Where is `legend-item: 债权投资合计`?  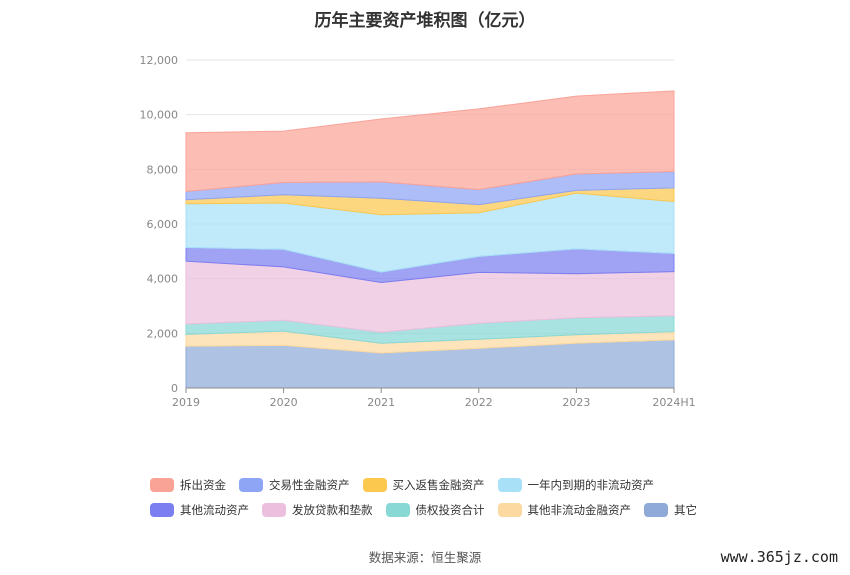 legend-item: 债权投资合计 is located at coordinates (435, 510).